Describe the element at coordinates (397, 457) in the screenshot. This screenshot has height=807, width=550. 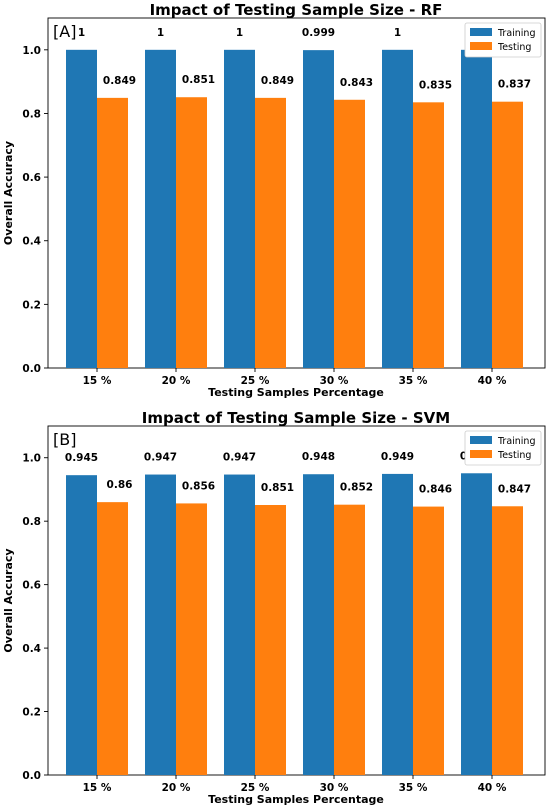
I see `bar-value-label: 0.949` at that location.